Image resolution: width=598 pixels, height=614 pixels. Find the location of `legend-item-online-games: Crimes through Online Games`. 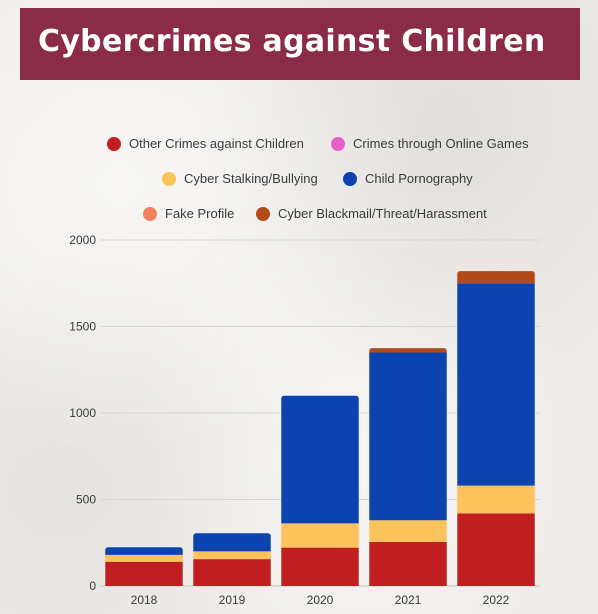

legend-item-online-games: Crimes through Online Games is located at coordinates (430, 143).